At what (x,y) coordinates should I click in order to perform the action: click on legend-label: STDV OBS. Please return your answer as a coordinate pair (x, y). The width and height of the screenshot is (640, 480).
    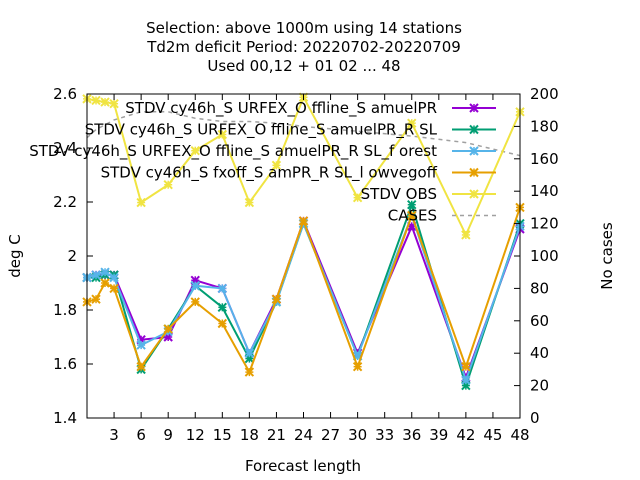
    Looking at the image, I should click on (399, 194).